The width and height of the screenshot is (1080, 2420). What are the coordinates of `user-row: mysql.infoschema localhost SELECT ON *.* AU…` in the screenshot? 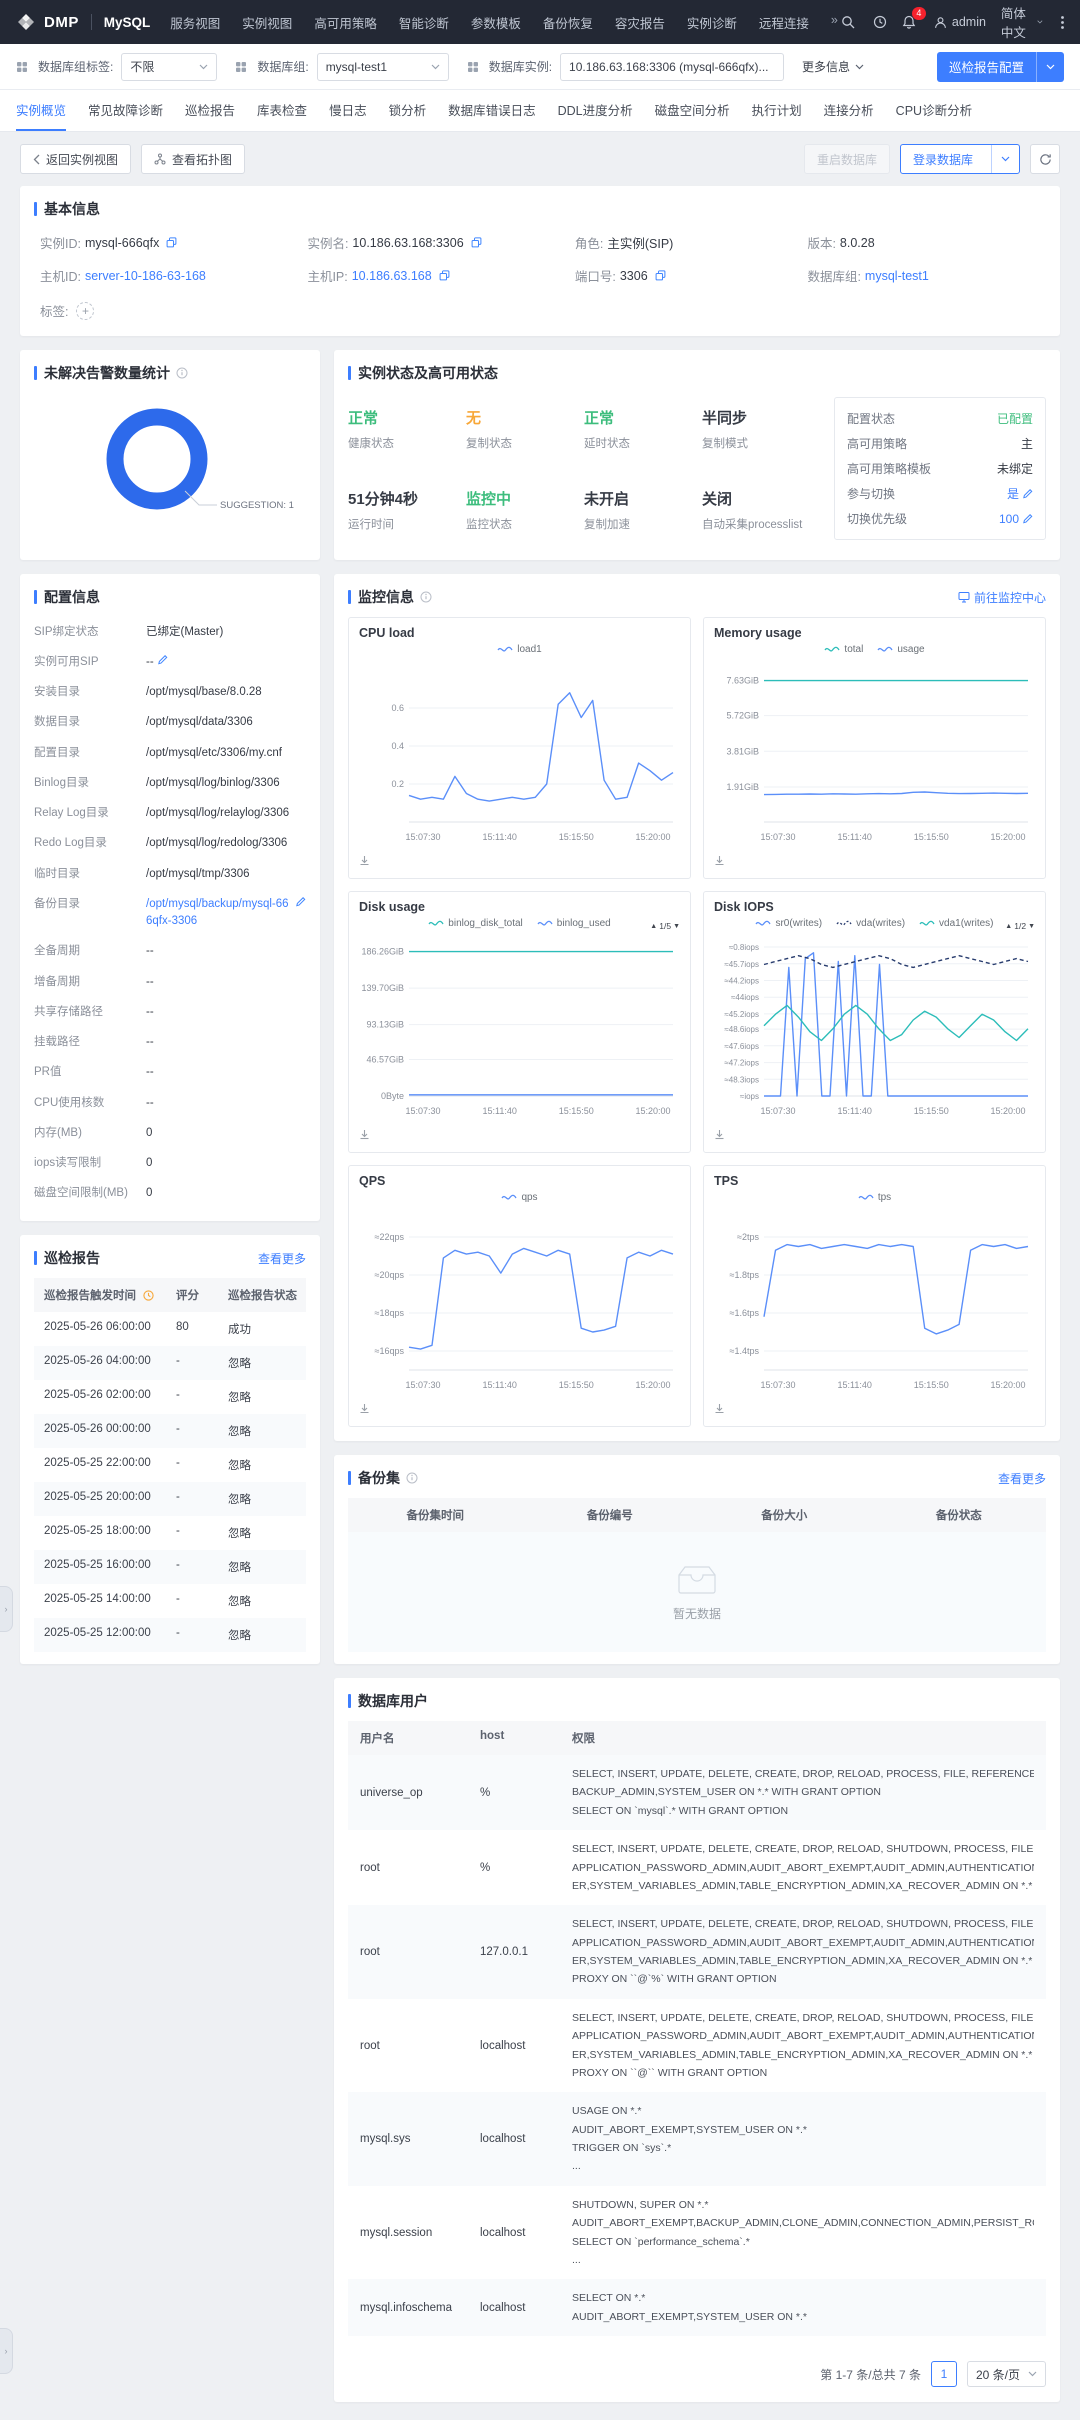 It's located at (697, 2307).